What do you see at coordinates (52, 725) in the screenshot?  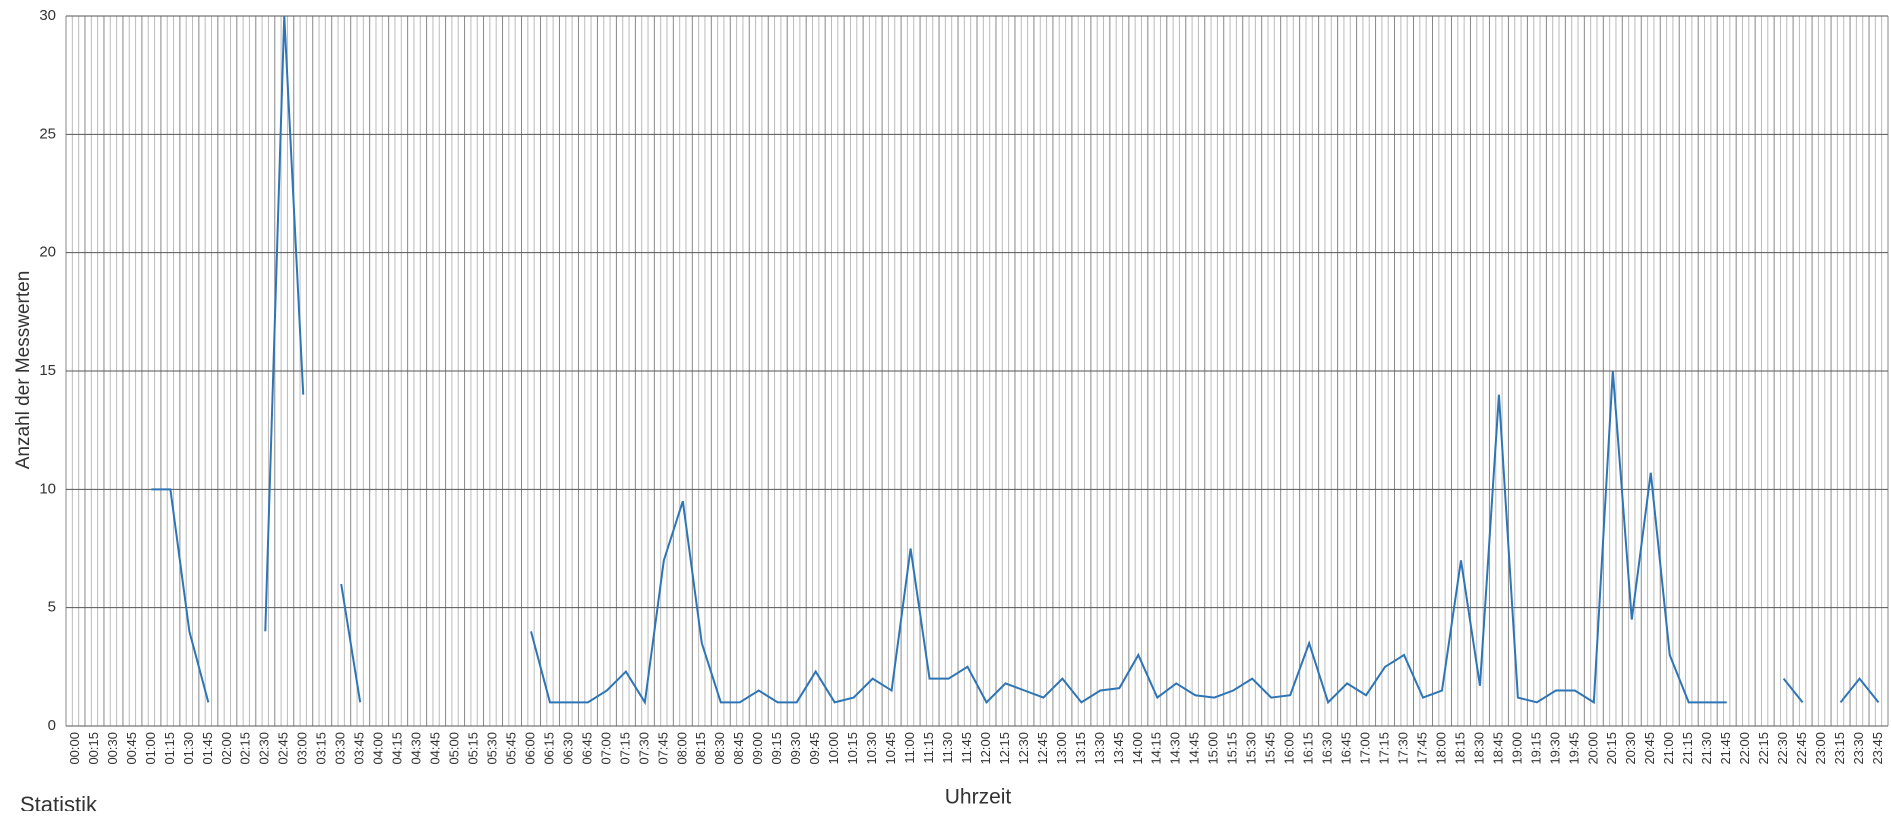 I see `y-tick-label: 0` at bounding box center [52, 725].